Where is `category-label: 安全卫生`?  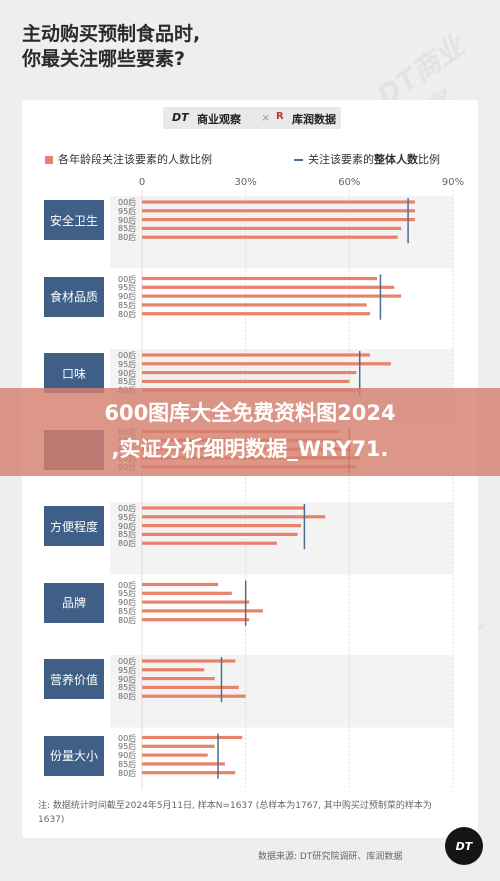
category-label: 安全卫生 is located at coordinates (74, 220).